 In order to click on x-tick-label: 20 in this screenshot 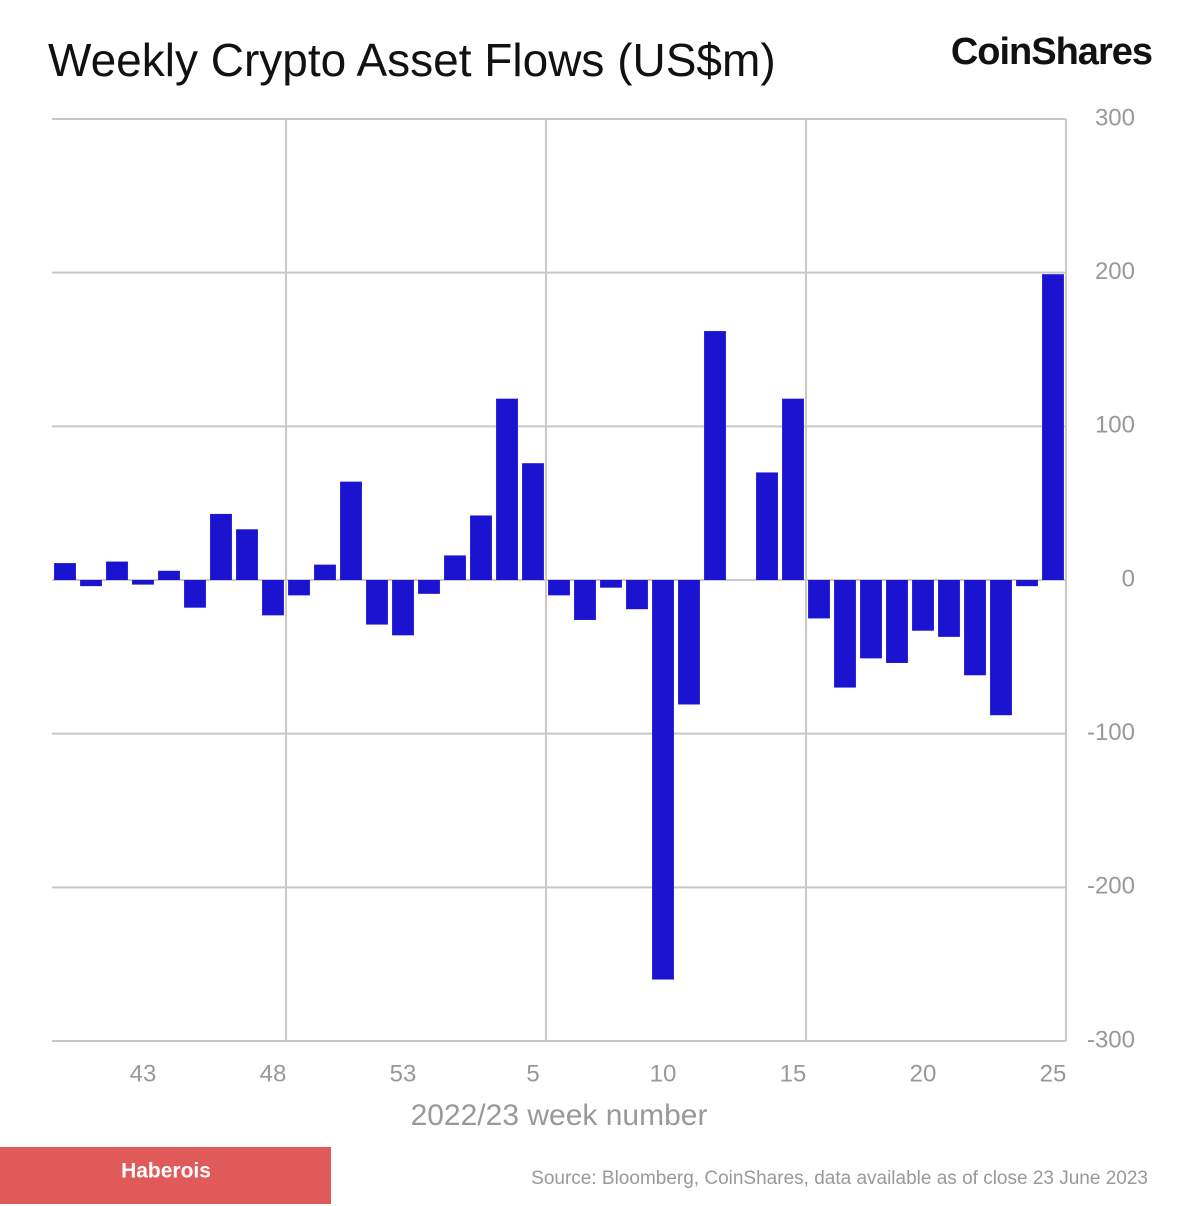, I will do `click(923, 1073)`.